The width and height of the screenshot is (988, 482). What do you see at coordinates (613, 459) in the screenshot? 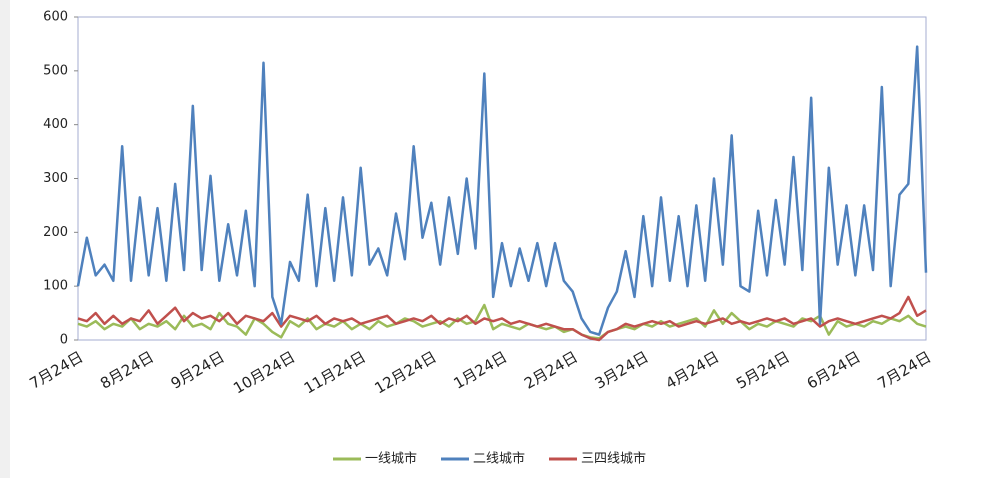
I see `legend-label: 三四线城市` at bounding box center [613, 459].